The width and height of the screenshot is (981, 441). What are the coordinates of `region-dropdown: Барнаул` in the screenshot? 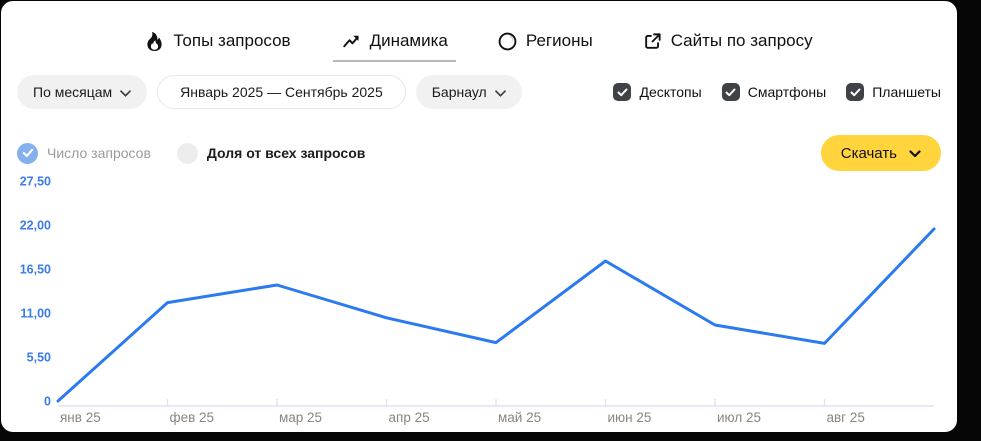 It's located at (468, 92).